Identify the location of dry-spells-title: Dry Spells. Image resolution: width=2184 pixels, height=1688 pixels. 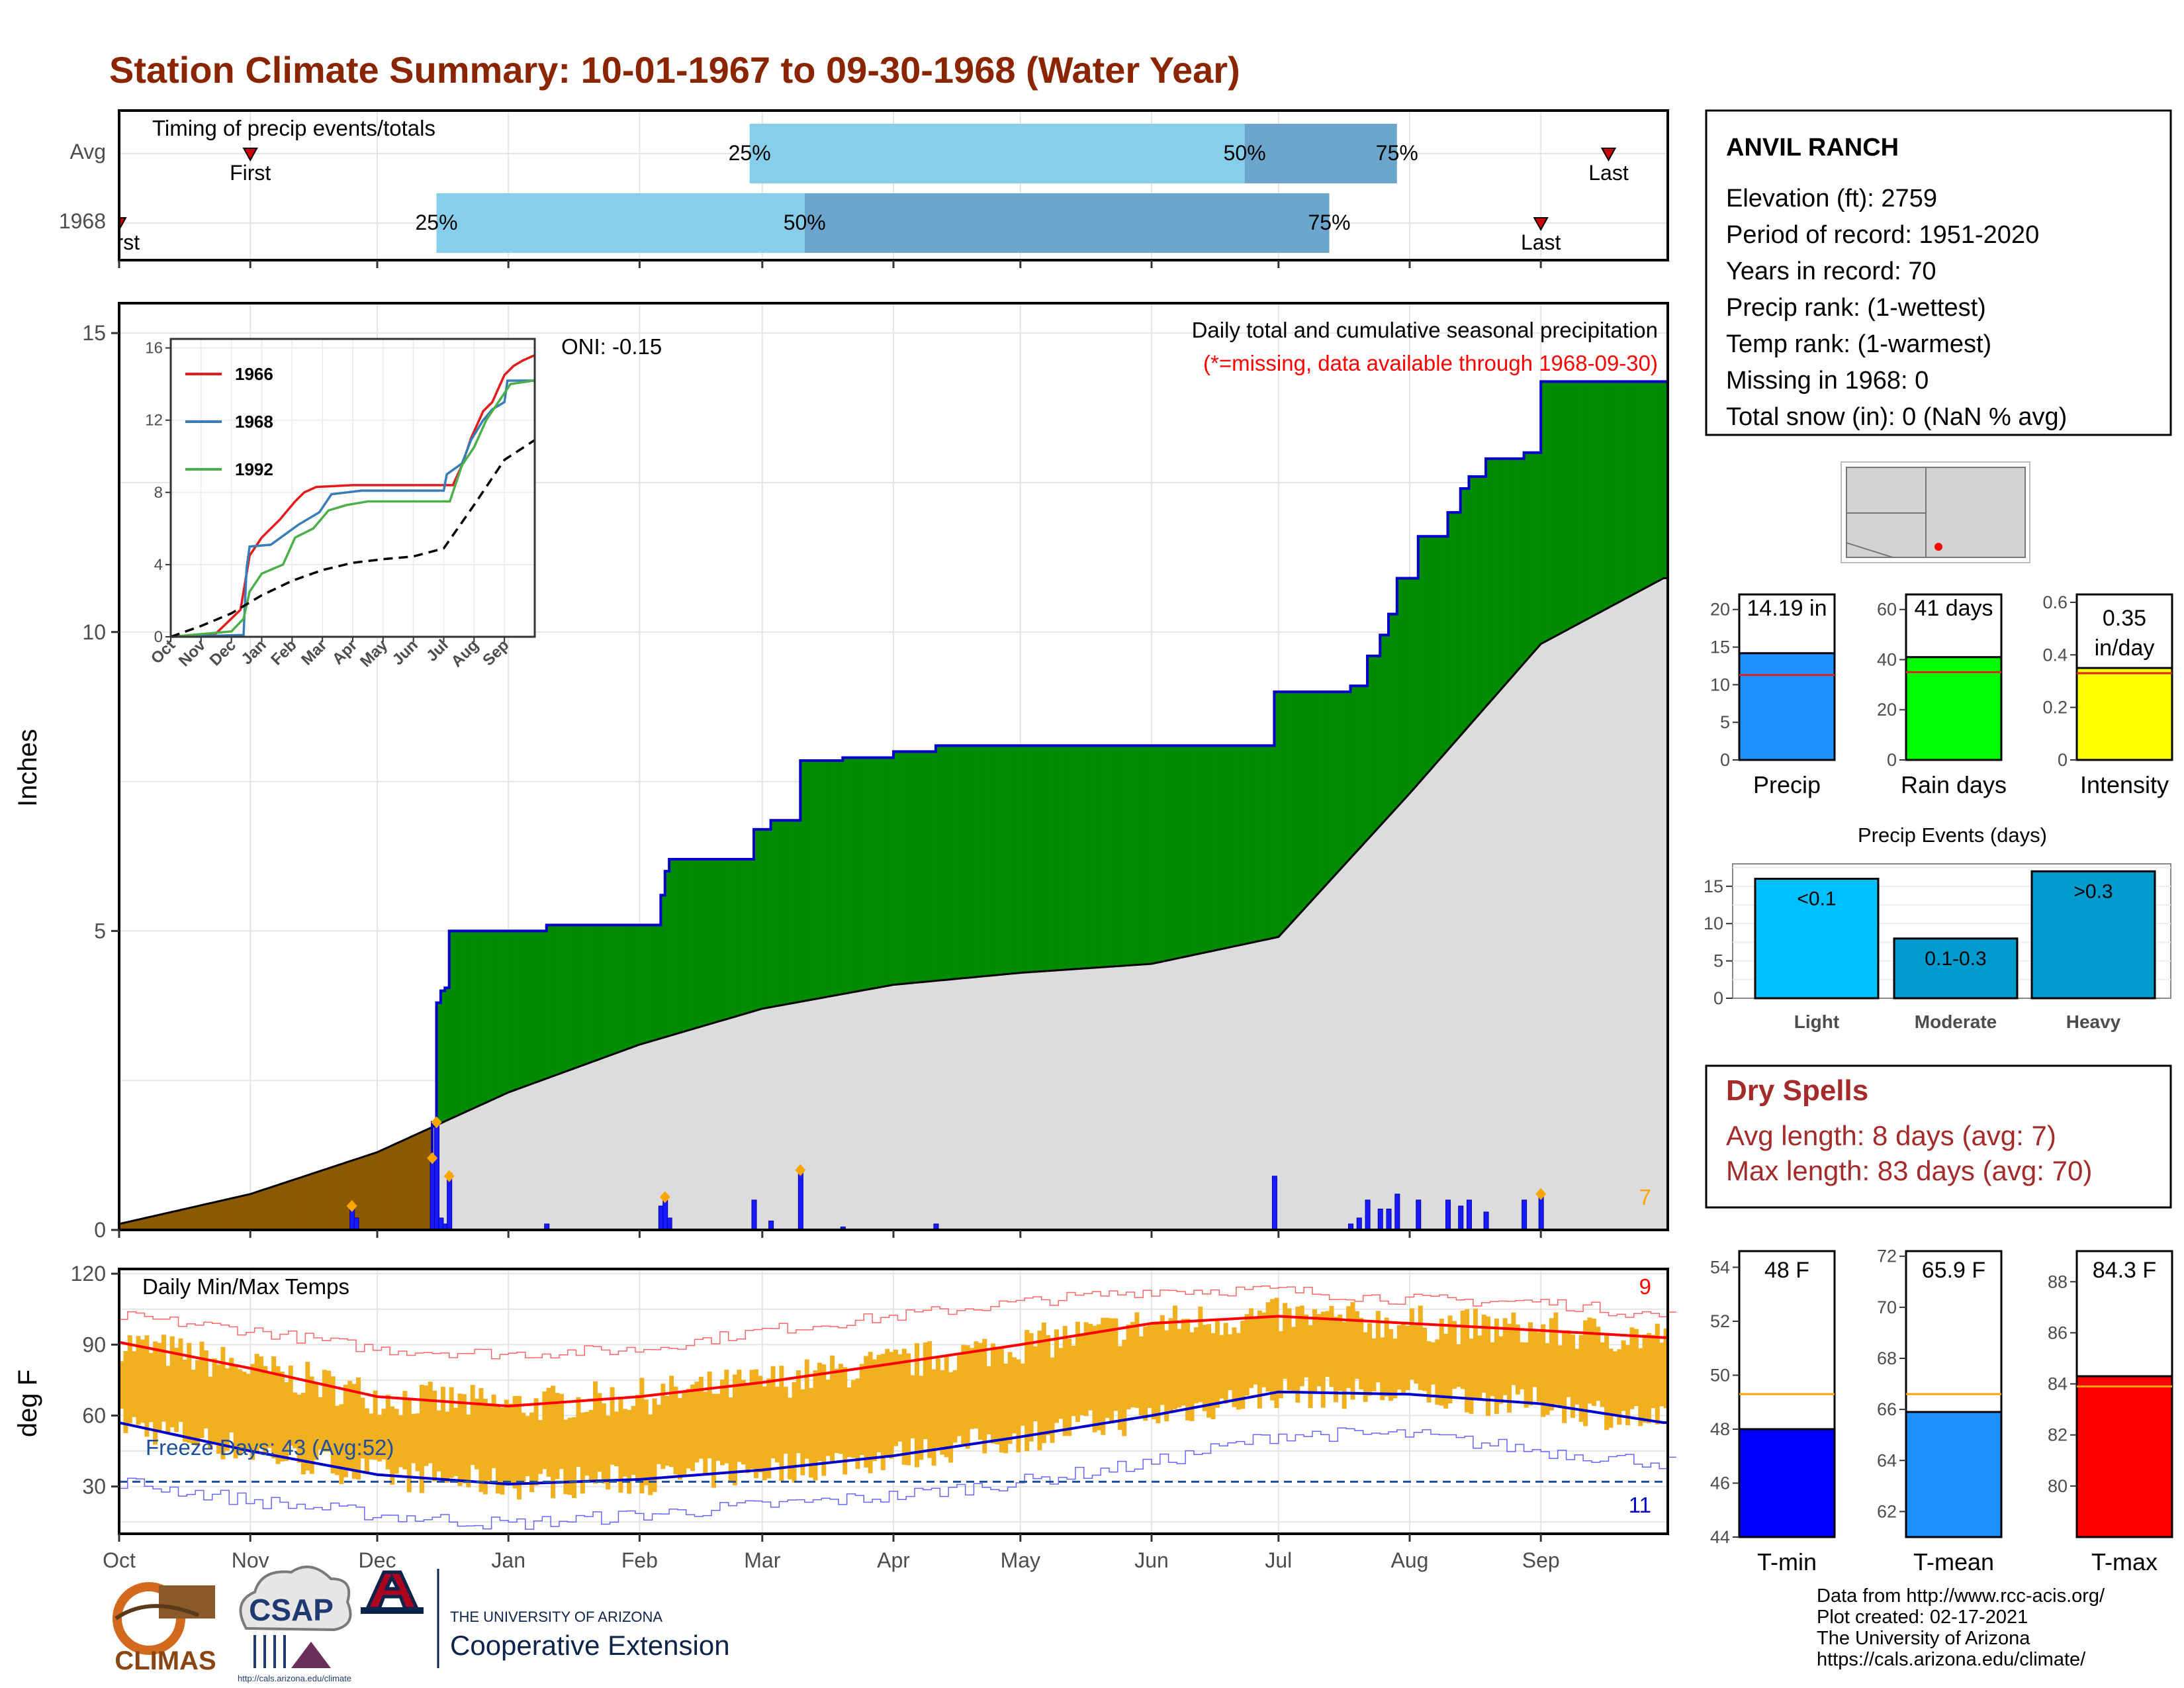
(1797, 1090).